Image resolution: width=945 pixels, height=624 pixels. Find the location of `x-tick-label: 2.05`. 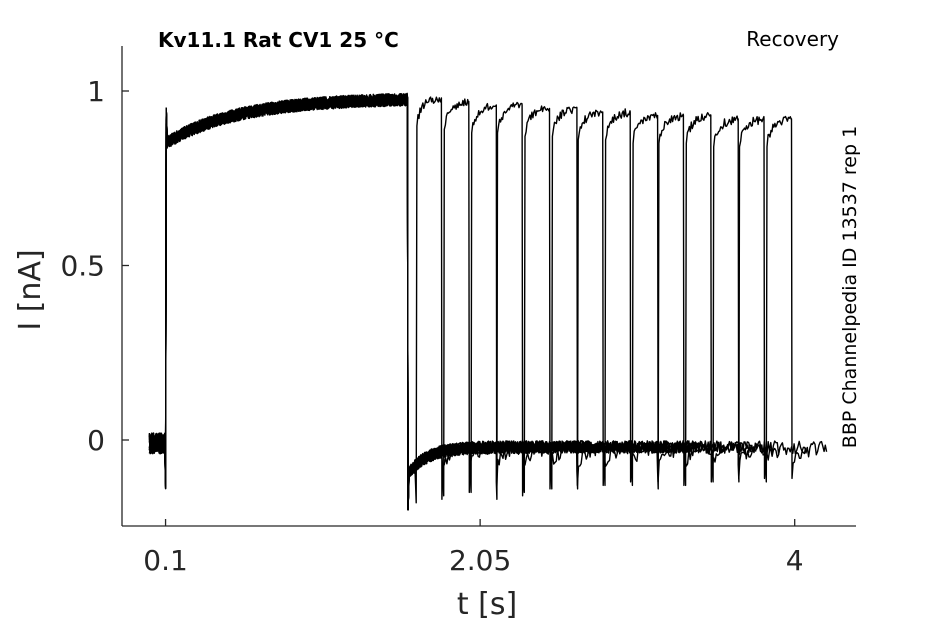

x-tick-label: 2.05 is located at coordinates (480, 560).